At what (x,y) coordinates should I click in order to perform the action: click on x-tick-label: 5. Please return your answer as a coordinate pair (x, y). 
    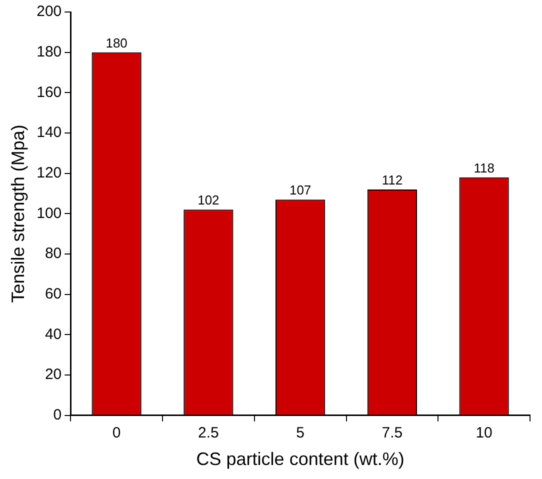
    Looking at the image, I should click on (300, 433).